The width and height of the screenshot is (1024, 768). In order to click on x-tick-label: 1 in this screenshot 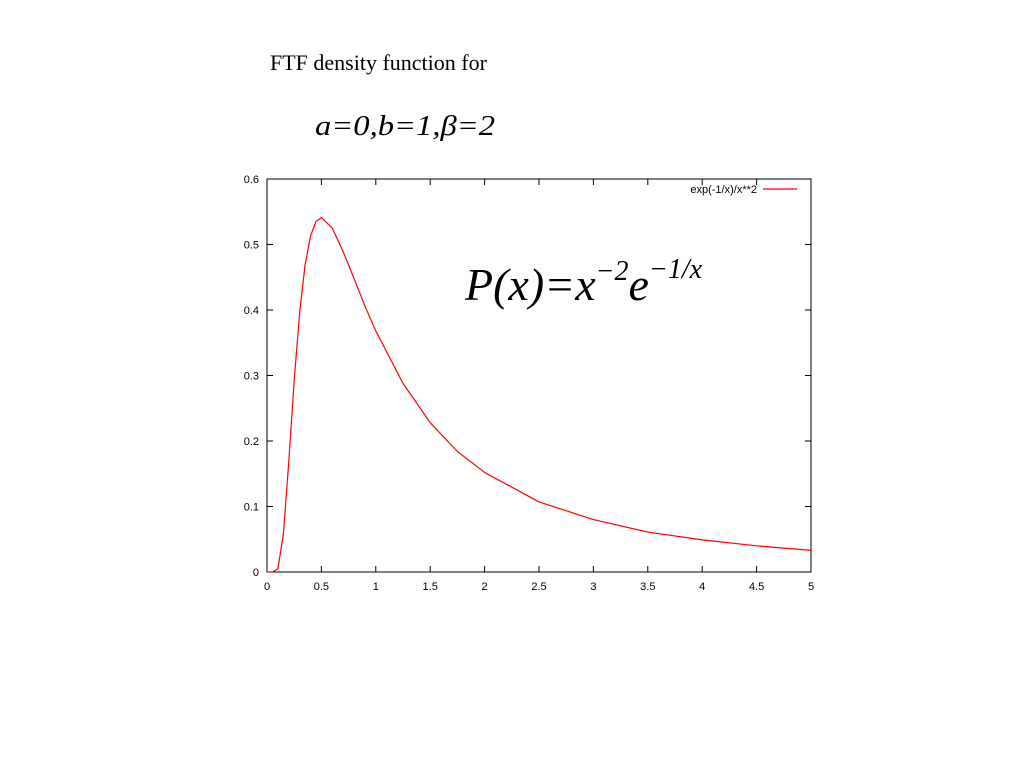, I will do `click(376, 587)`.